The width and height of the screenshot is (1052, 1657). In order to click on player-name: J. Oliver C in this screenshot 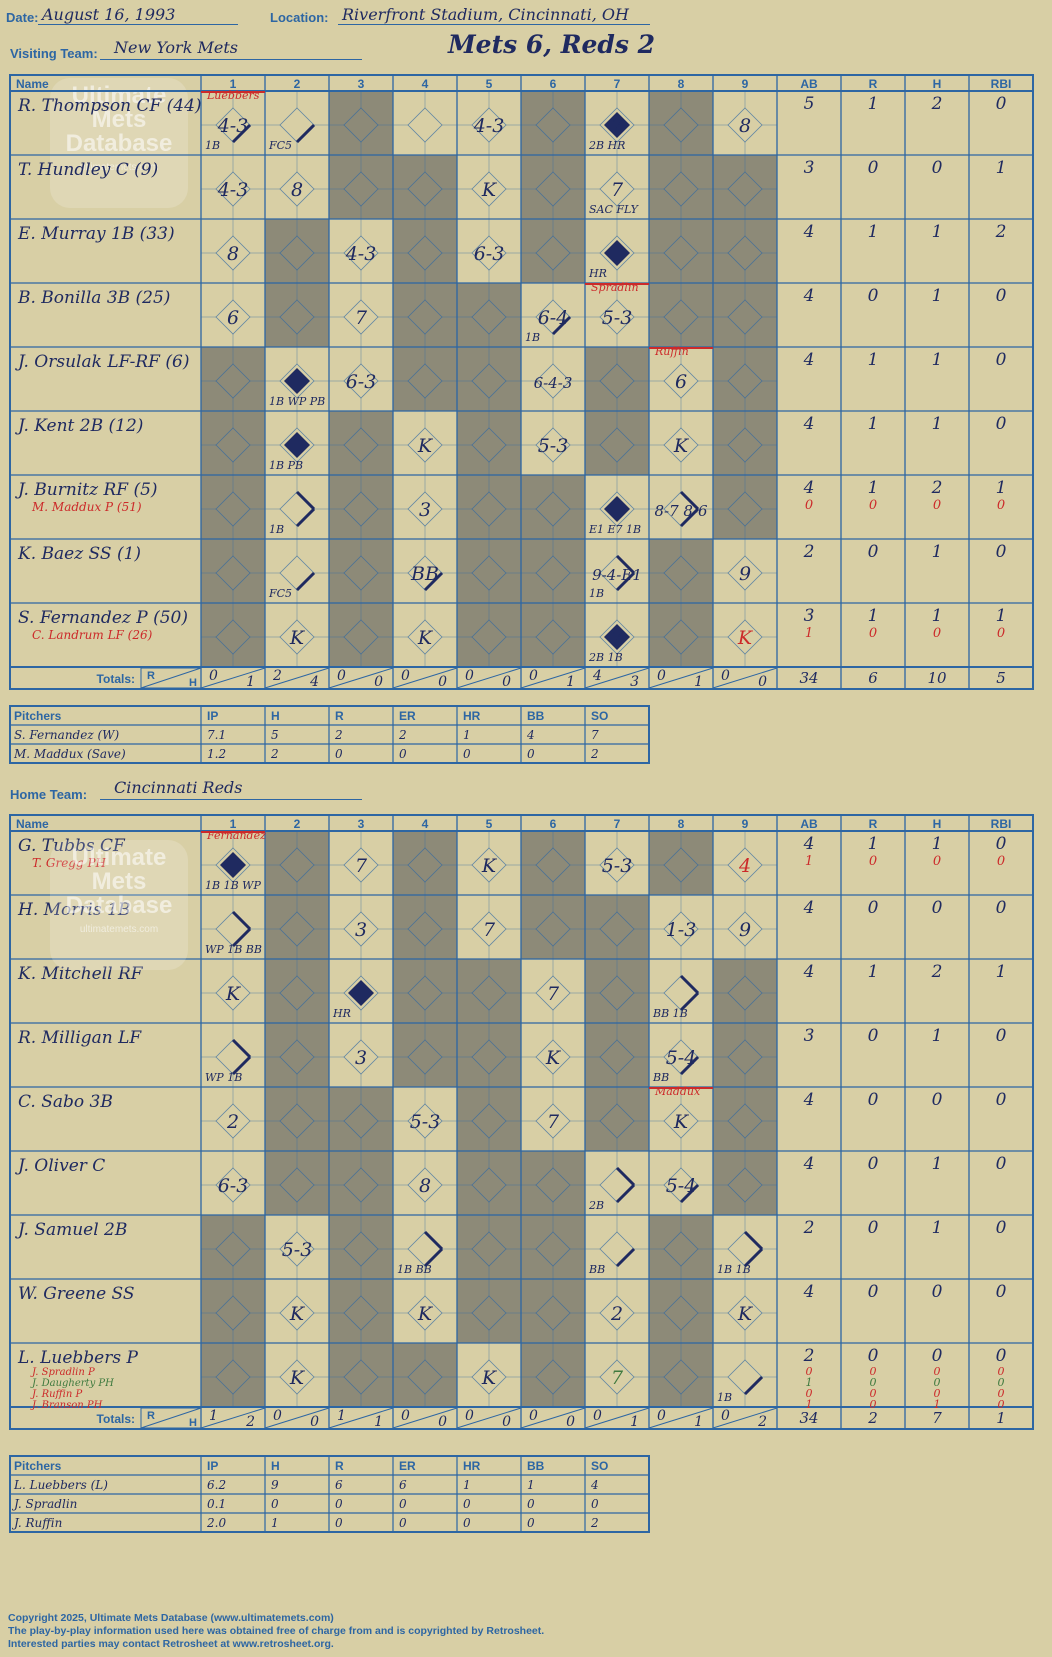, I will do `click(60, 1166)`.